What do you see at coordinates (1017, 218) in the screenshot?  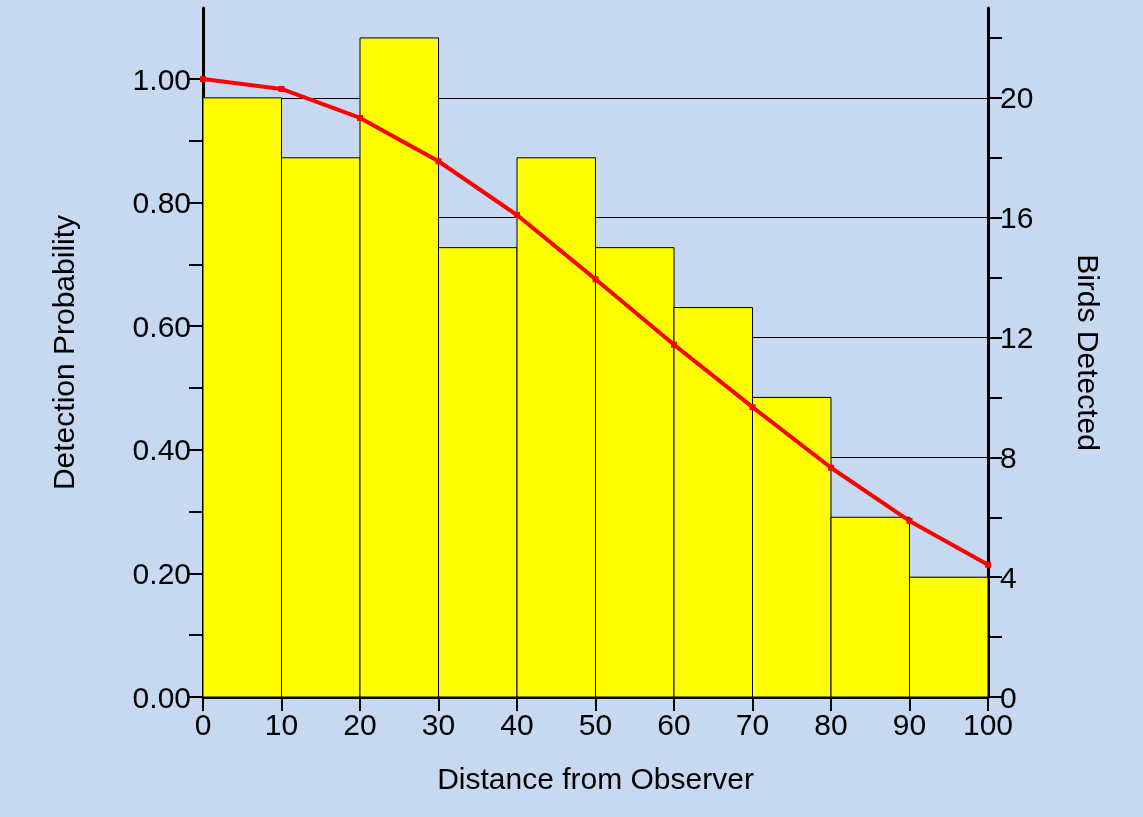 I see `y2-tick-label: 16` at bounding box center [1017, 218].